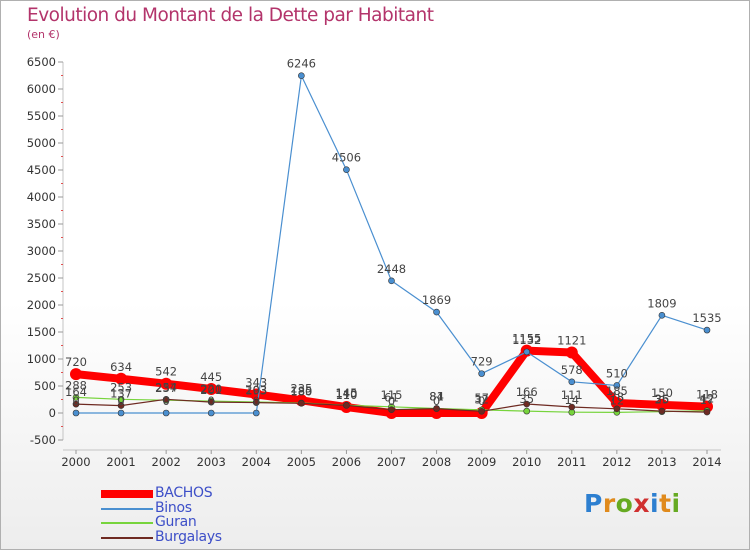  I want to click on data-label-burgalays: 193, so click(256, 391).